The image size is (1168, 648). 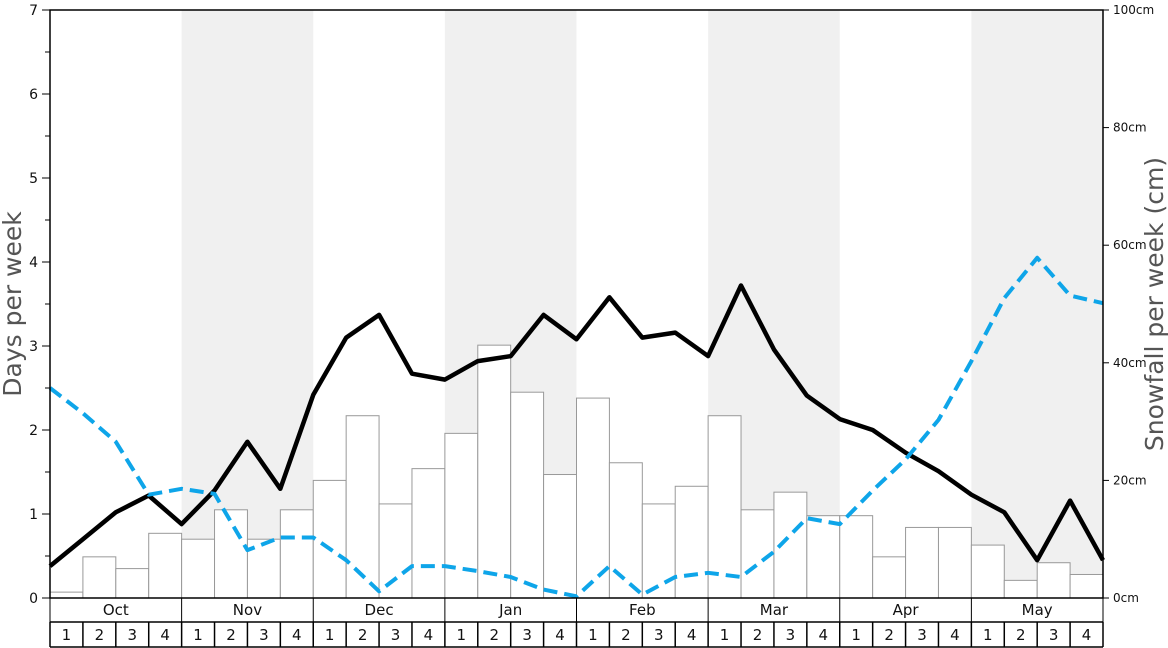 I want to click on right-tick-label: 40cm, so click(x=1130, y=363).